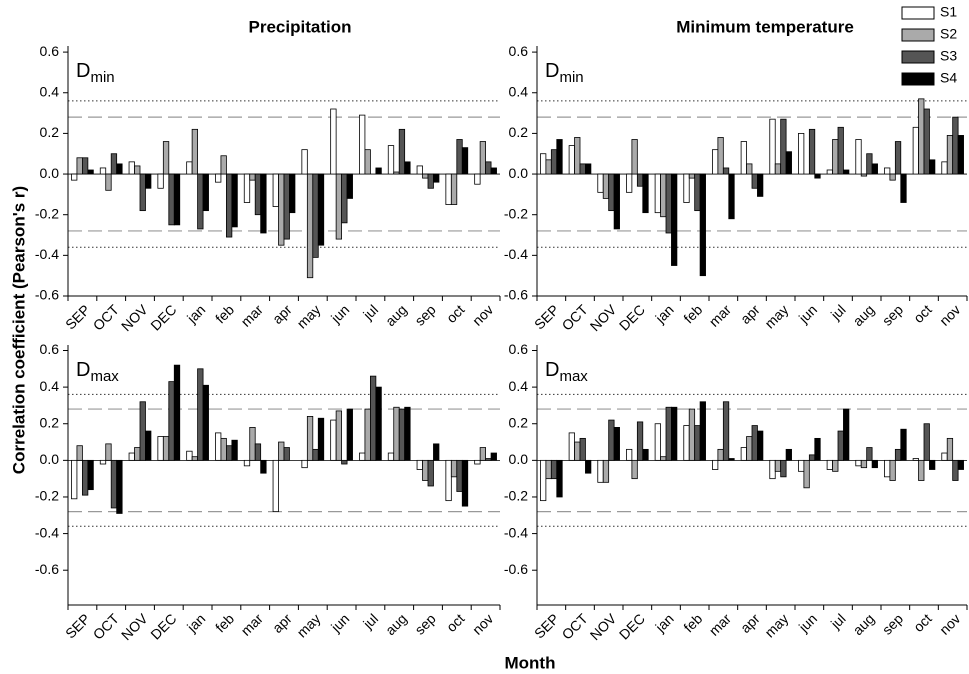  What do you see at coordinates (83, 370) in the screenshot?
I see `panel-label-main: D` at bounding box center [83, 370].